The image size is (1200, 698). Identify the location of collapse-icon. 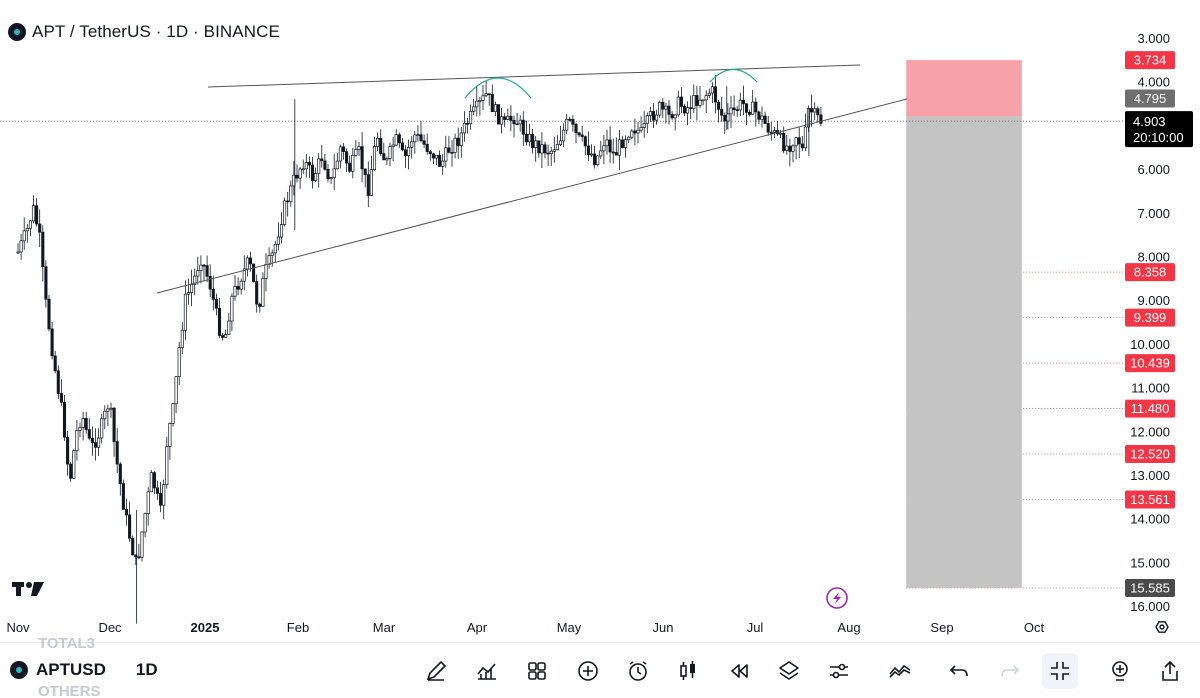
(1060, 671).